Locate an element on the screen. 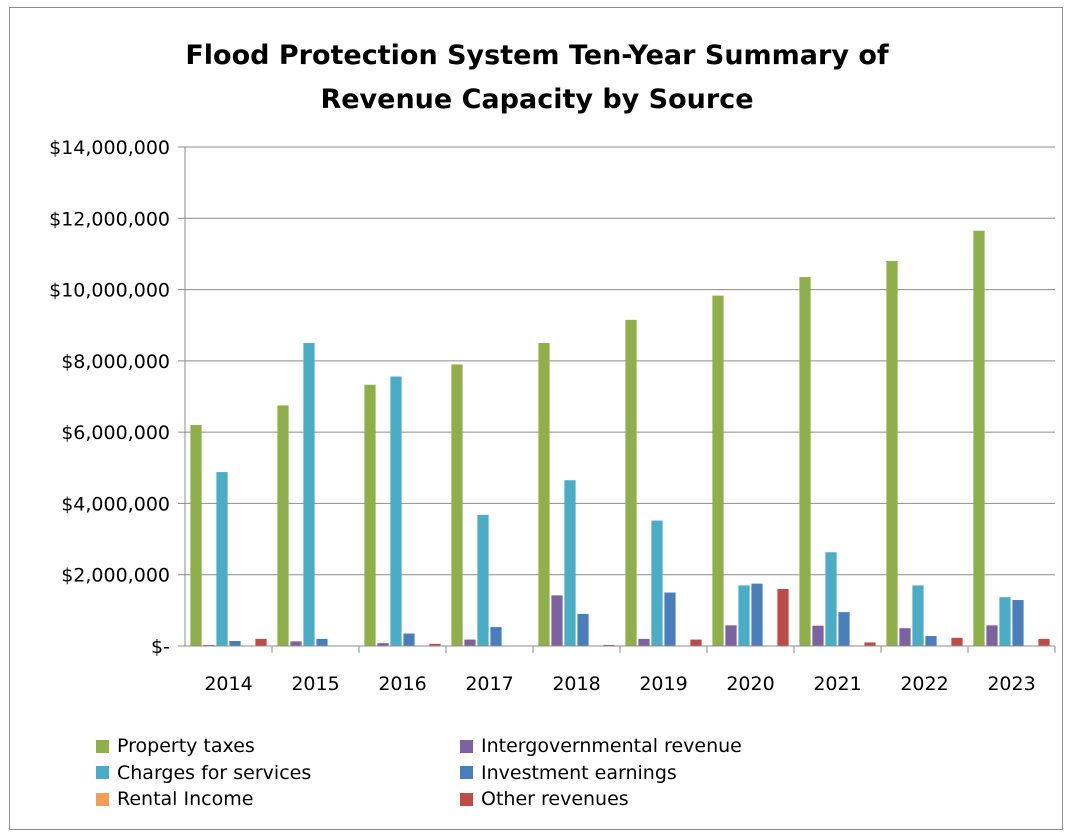  y-tick-label: $12,000,000 is located at coordinates (109, 219).